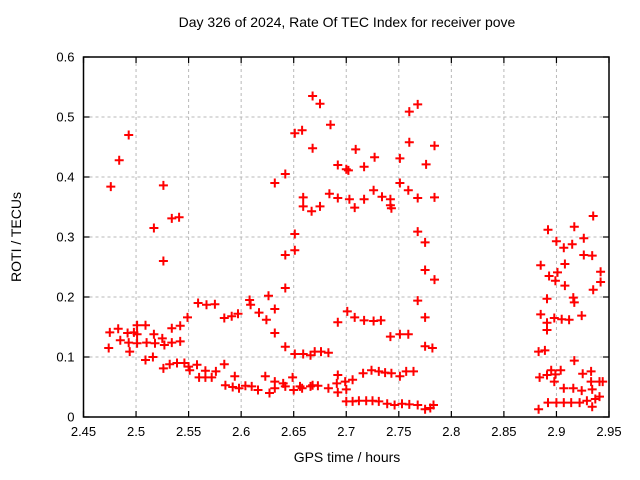 This screenshot has width=640, height=480. Describe the element at coordinates (70, 417) in the screenshot. I see `y-tick-label: 0` at that location.